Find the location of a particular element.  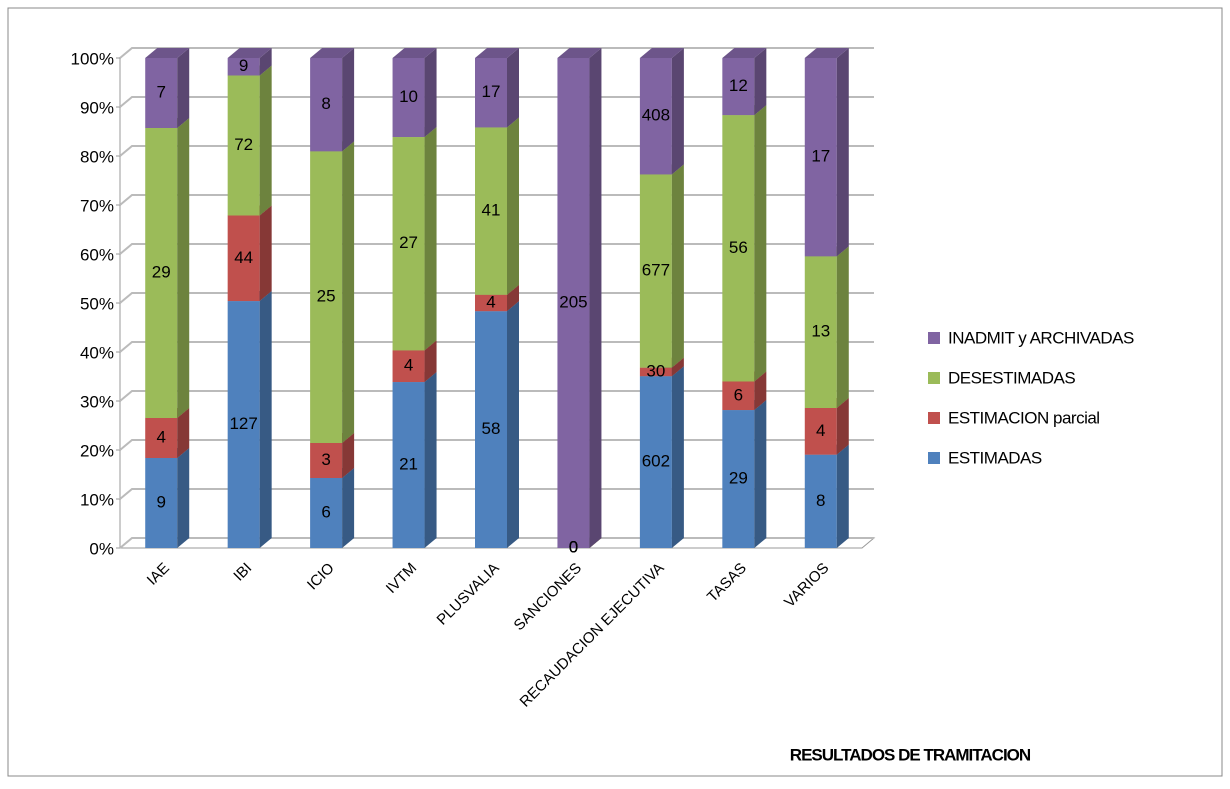

data-label: 0 is located at coordinates (573, 546).